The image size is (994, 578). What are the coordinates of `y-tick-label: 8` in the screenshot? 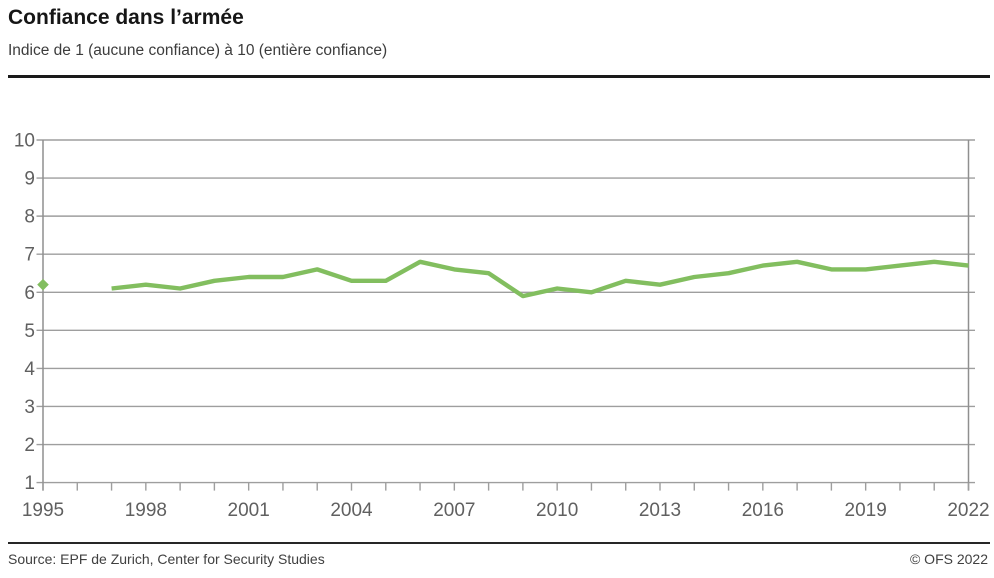 It's located at (29, 217).